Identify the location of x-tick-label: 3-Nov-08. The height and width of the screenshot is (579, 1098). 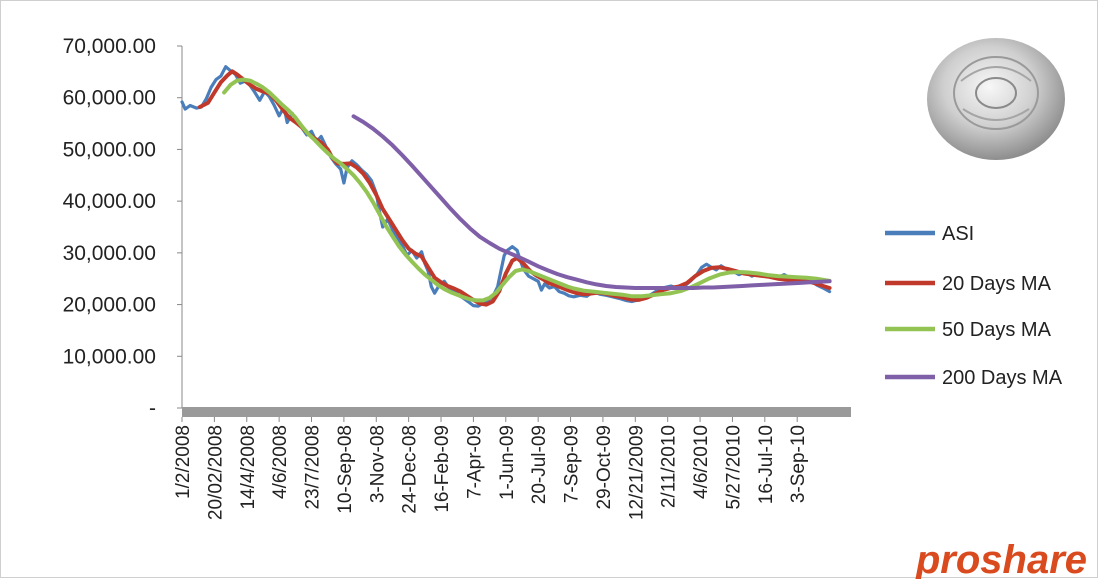
(377, 464).